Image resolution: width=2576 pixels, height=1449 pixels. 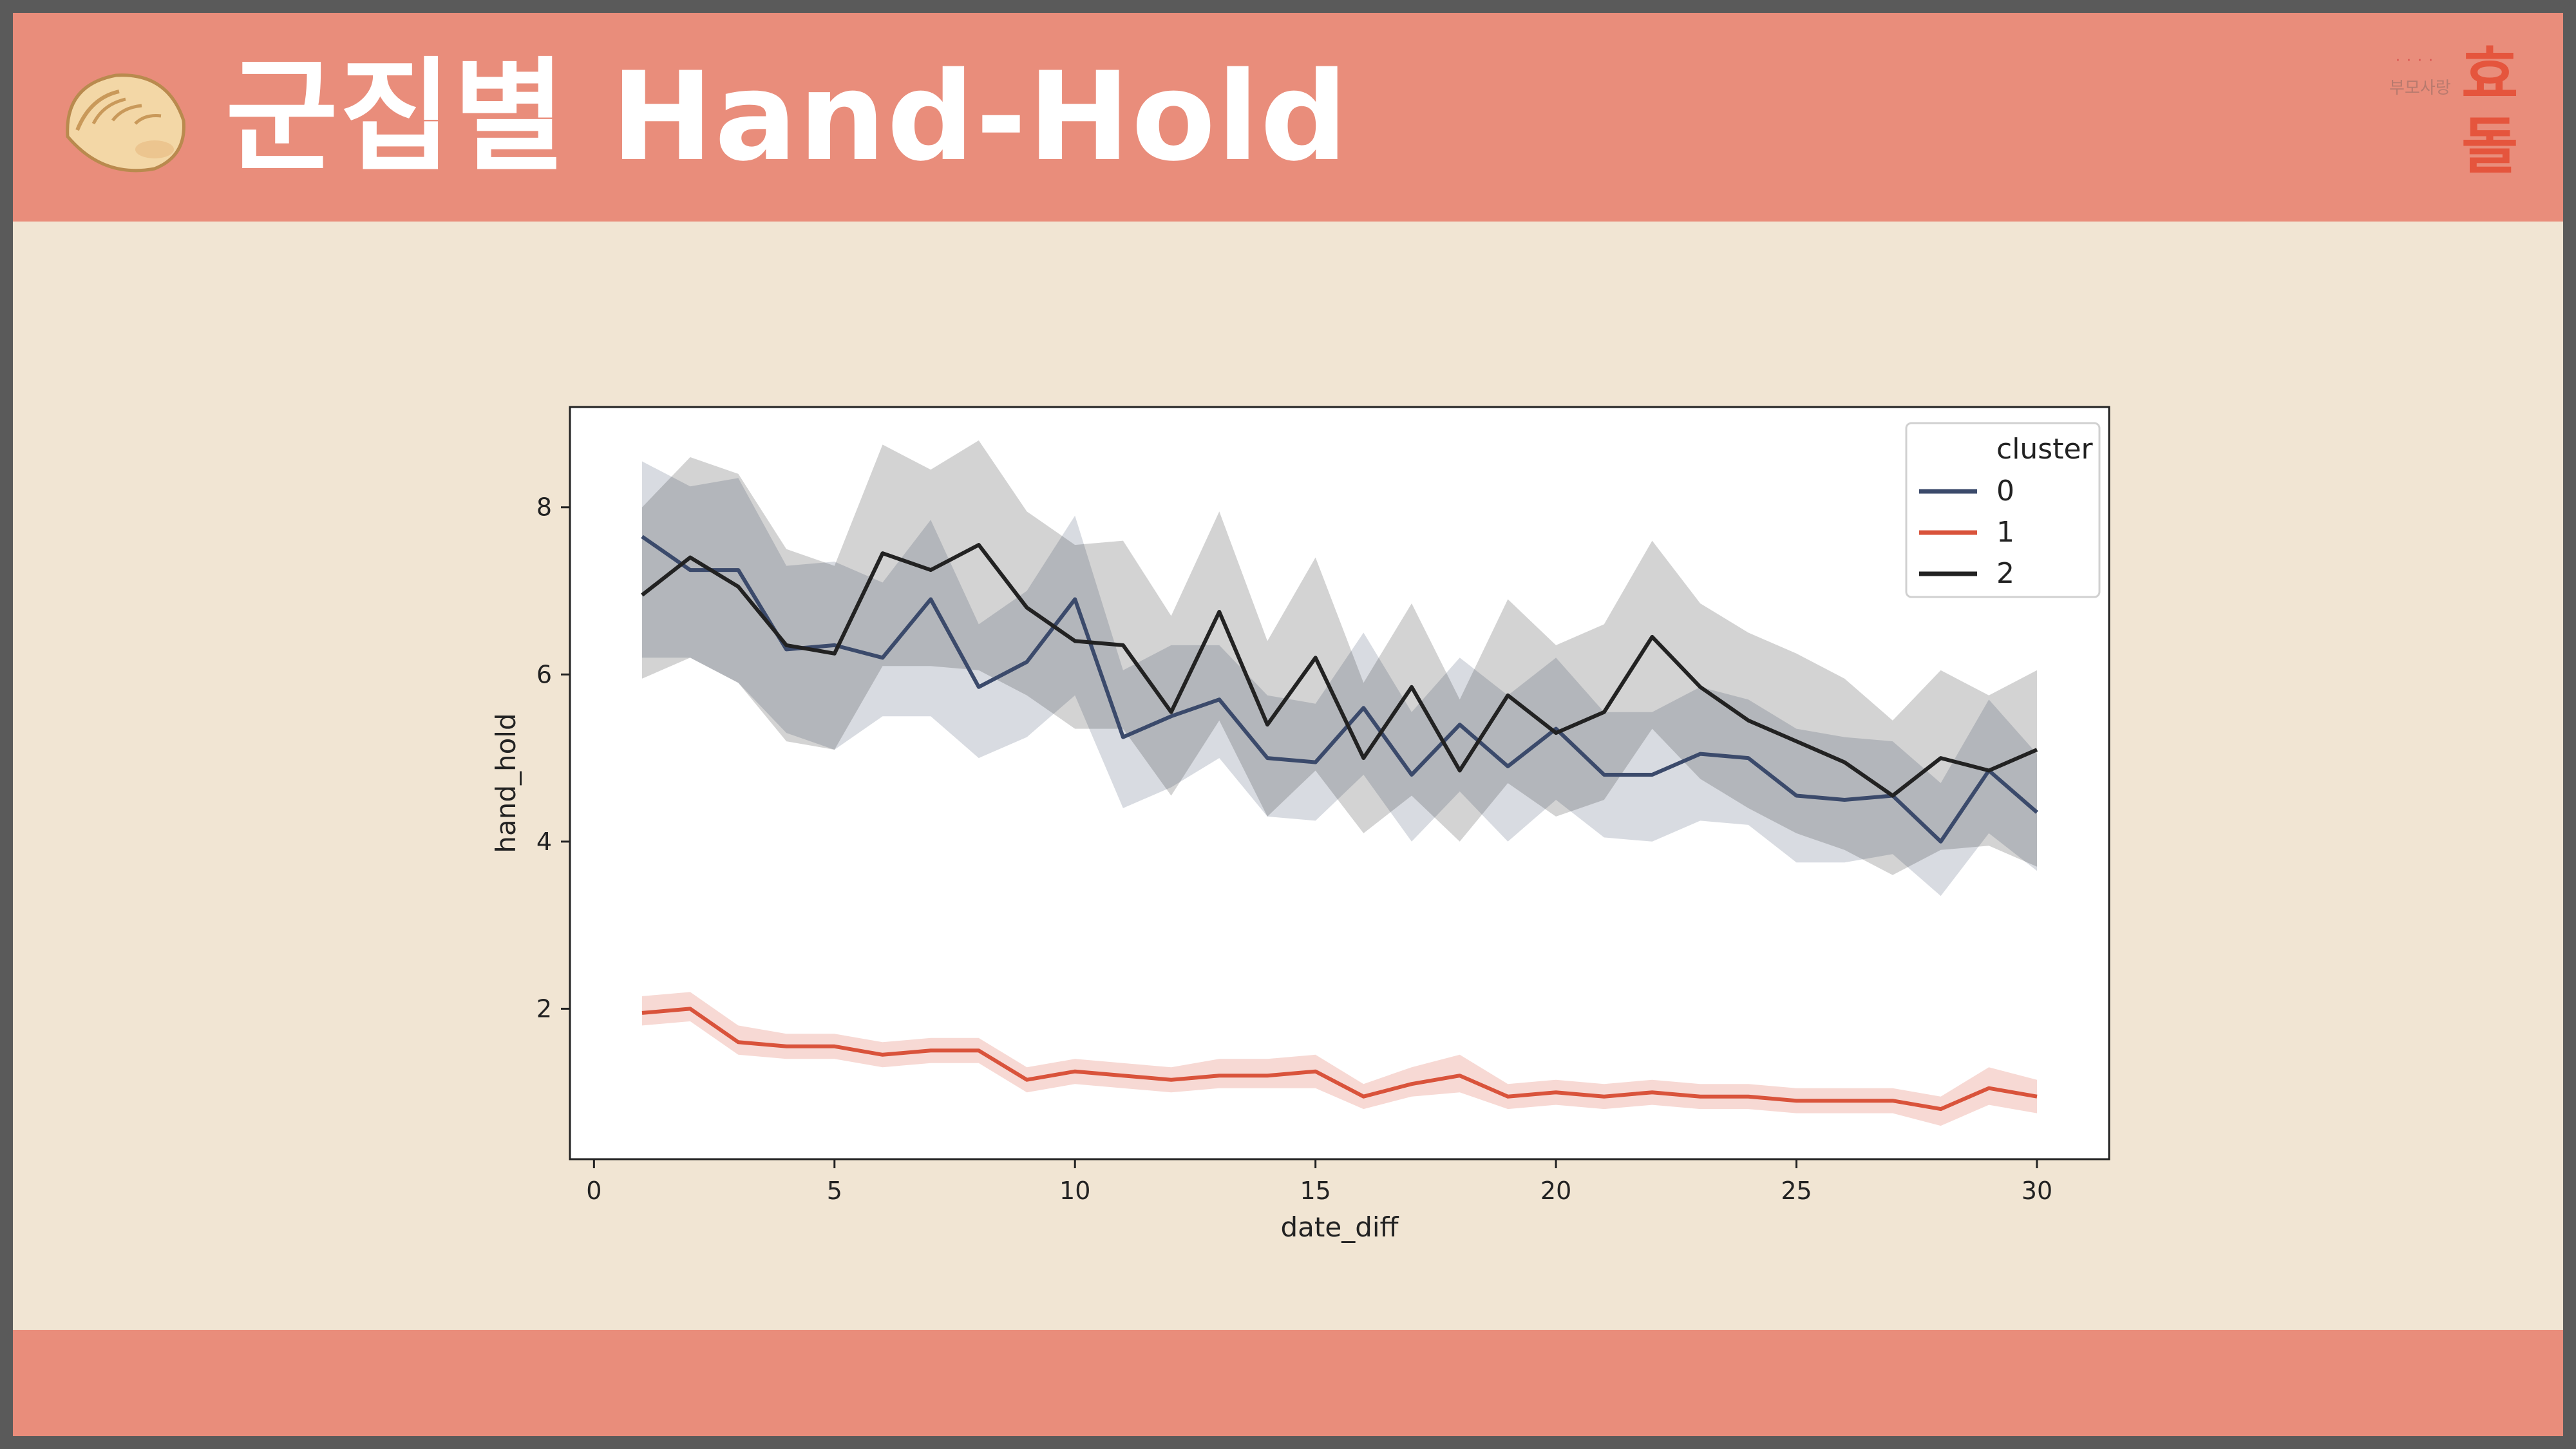 I want to click on brand-subtitle: 부모사랑, so click(x=2420, y=88).